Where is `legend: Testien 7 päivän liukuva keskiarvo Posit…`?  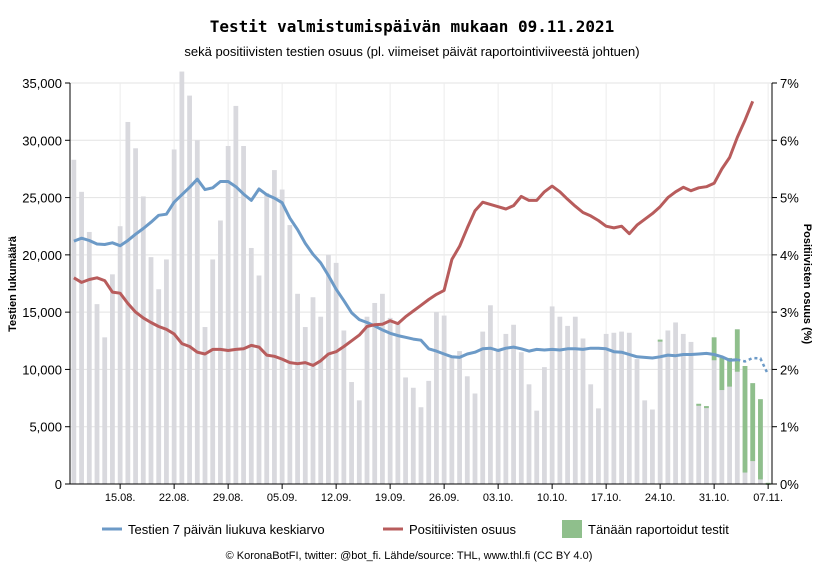 legend: Testien 7 päivän liukuva keskiarvo Posit… is located at coordinates (415, 529).